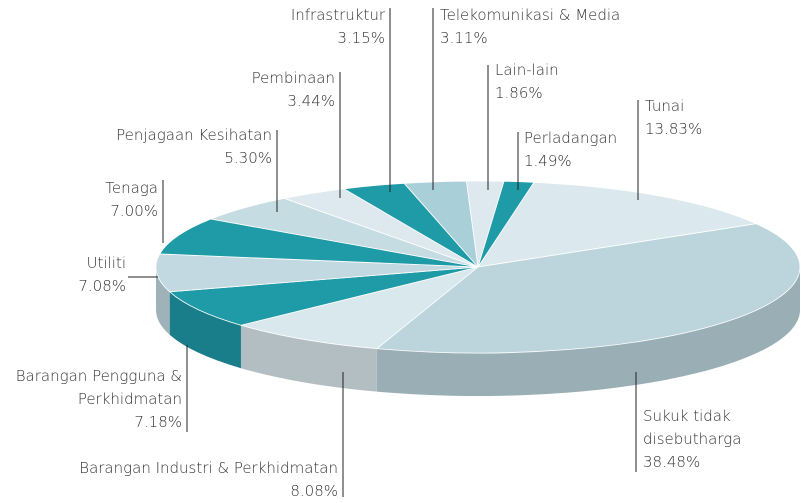 This screenshot has height=503, width=801. I want to click on slice-label: Tunai 13.83%, so click(705, 118).